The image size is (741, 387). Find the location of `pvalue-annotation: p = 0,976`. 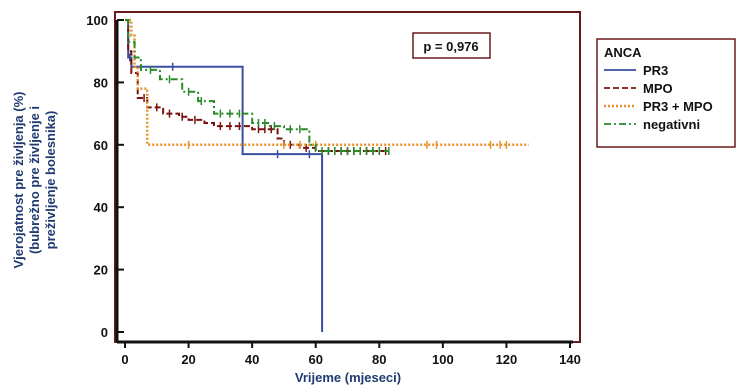

pvalue-annotation: p = 0,976 is located at coordinates (450, 46).